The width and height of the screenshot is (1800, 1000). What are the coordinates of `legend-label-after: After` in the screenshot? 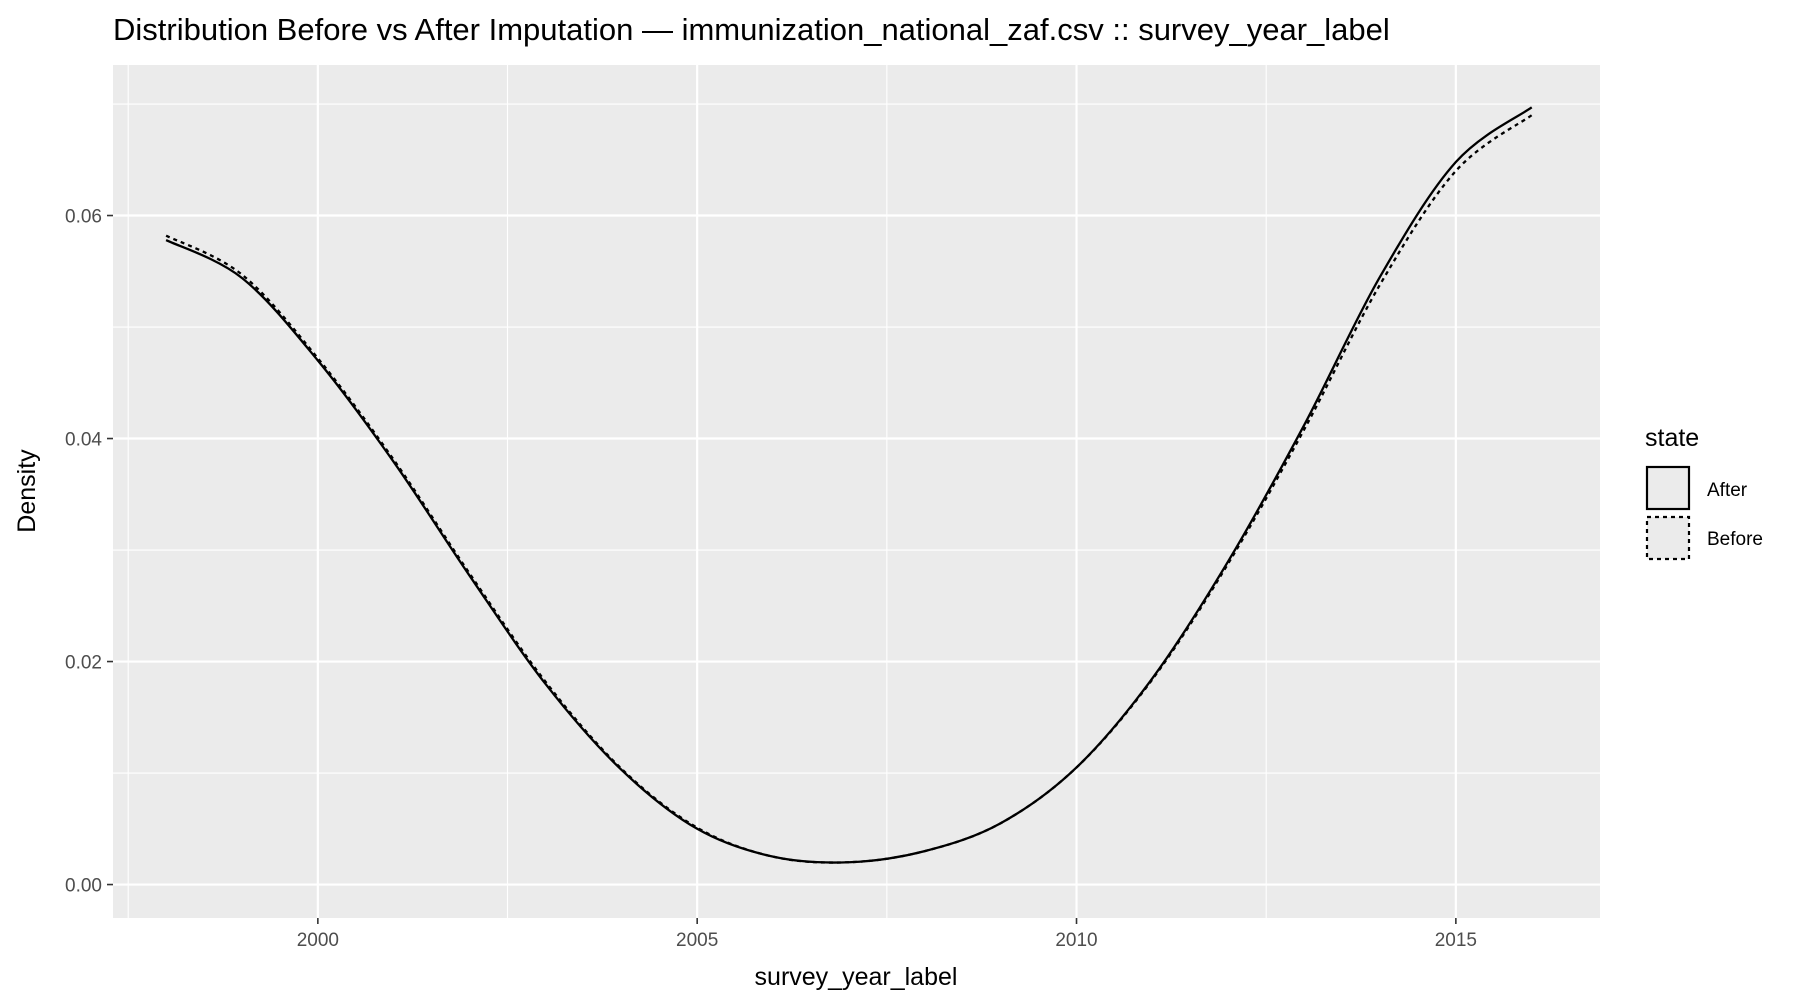 It's located at (1727, 490).